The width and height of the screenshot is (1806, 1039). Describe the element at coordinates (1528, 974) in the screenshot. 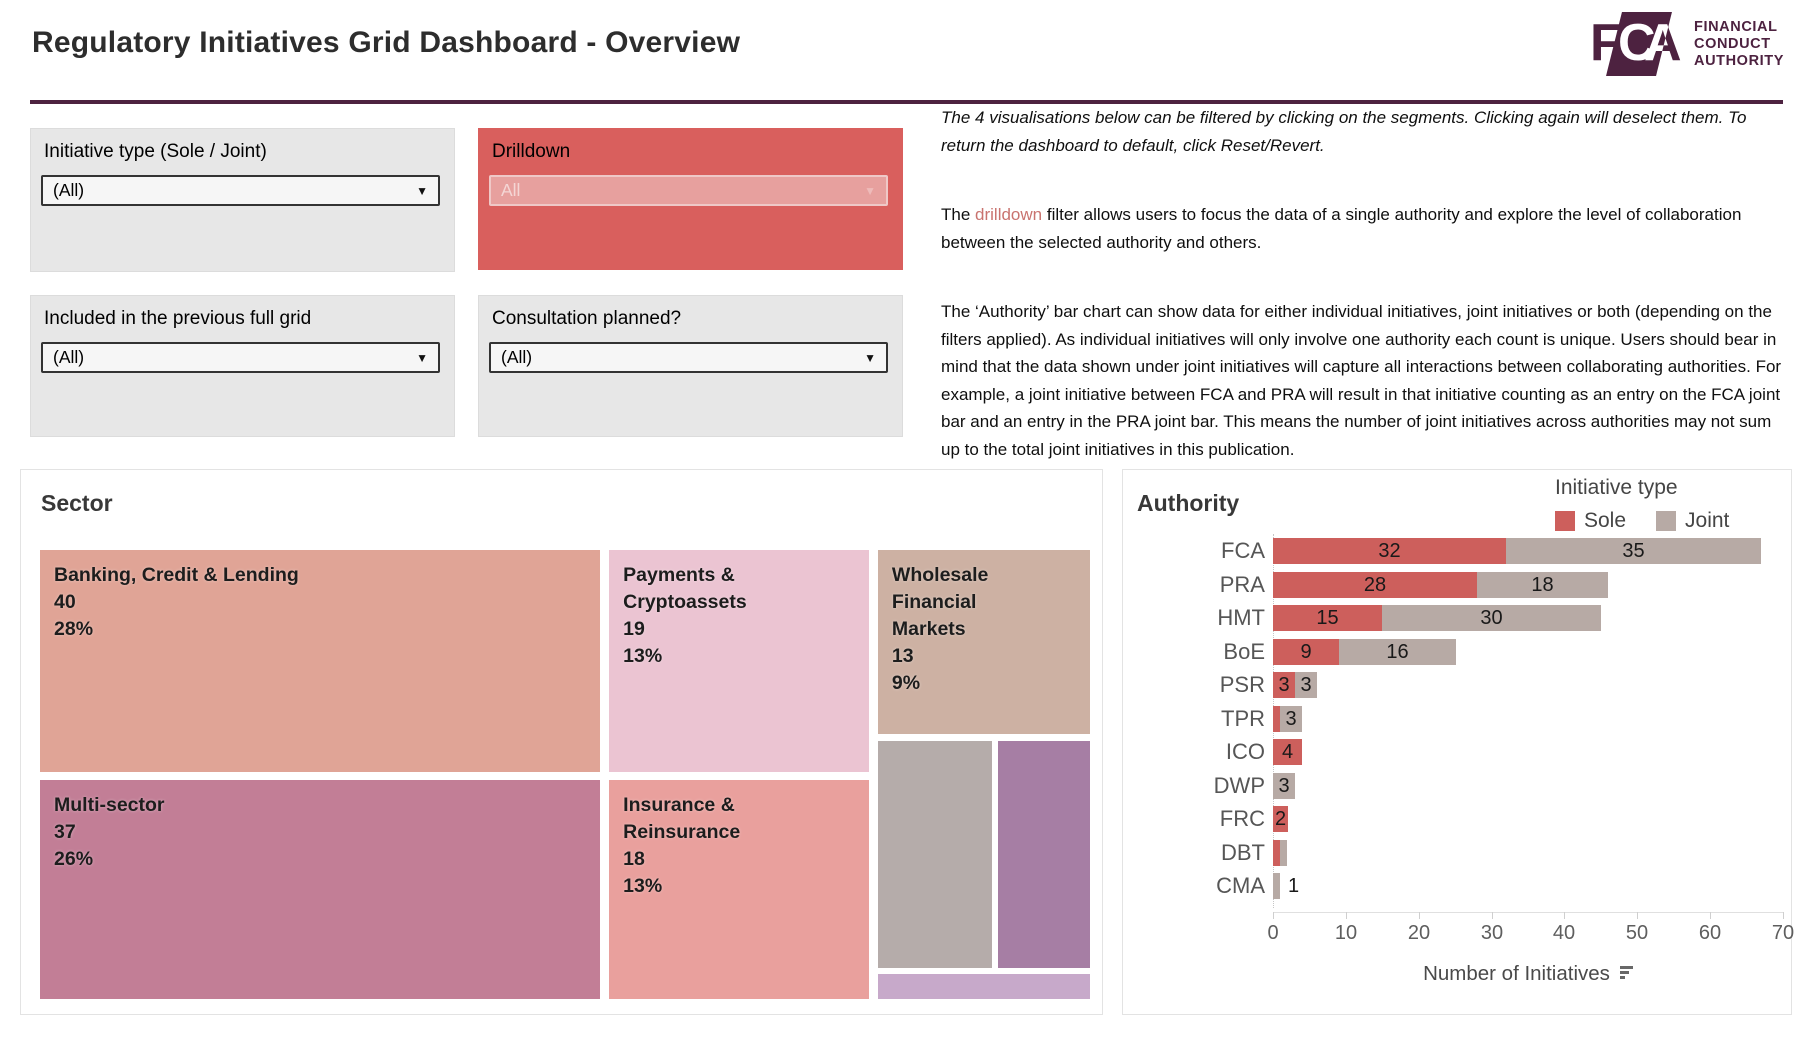

I see `x-axis-label: Number of Initiatives` at that location.